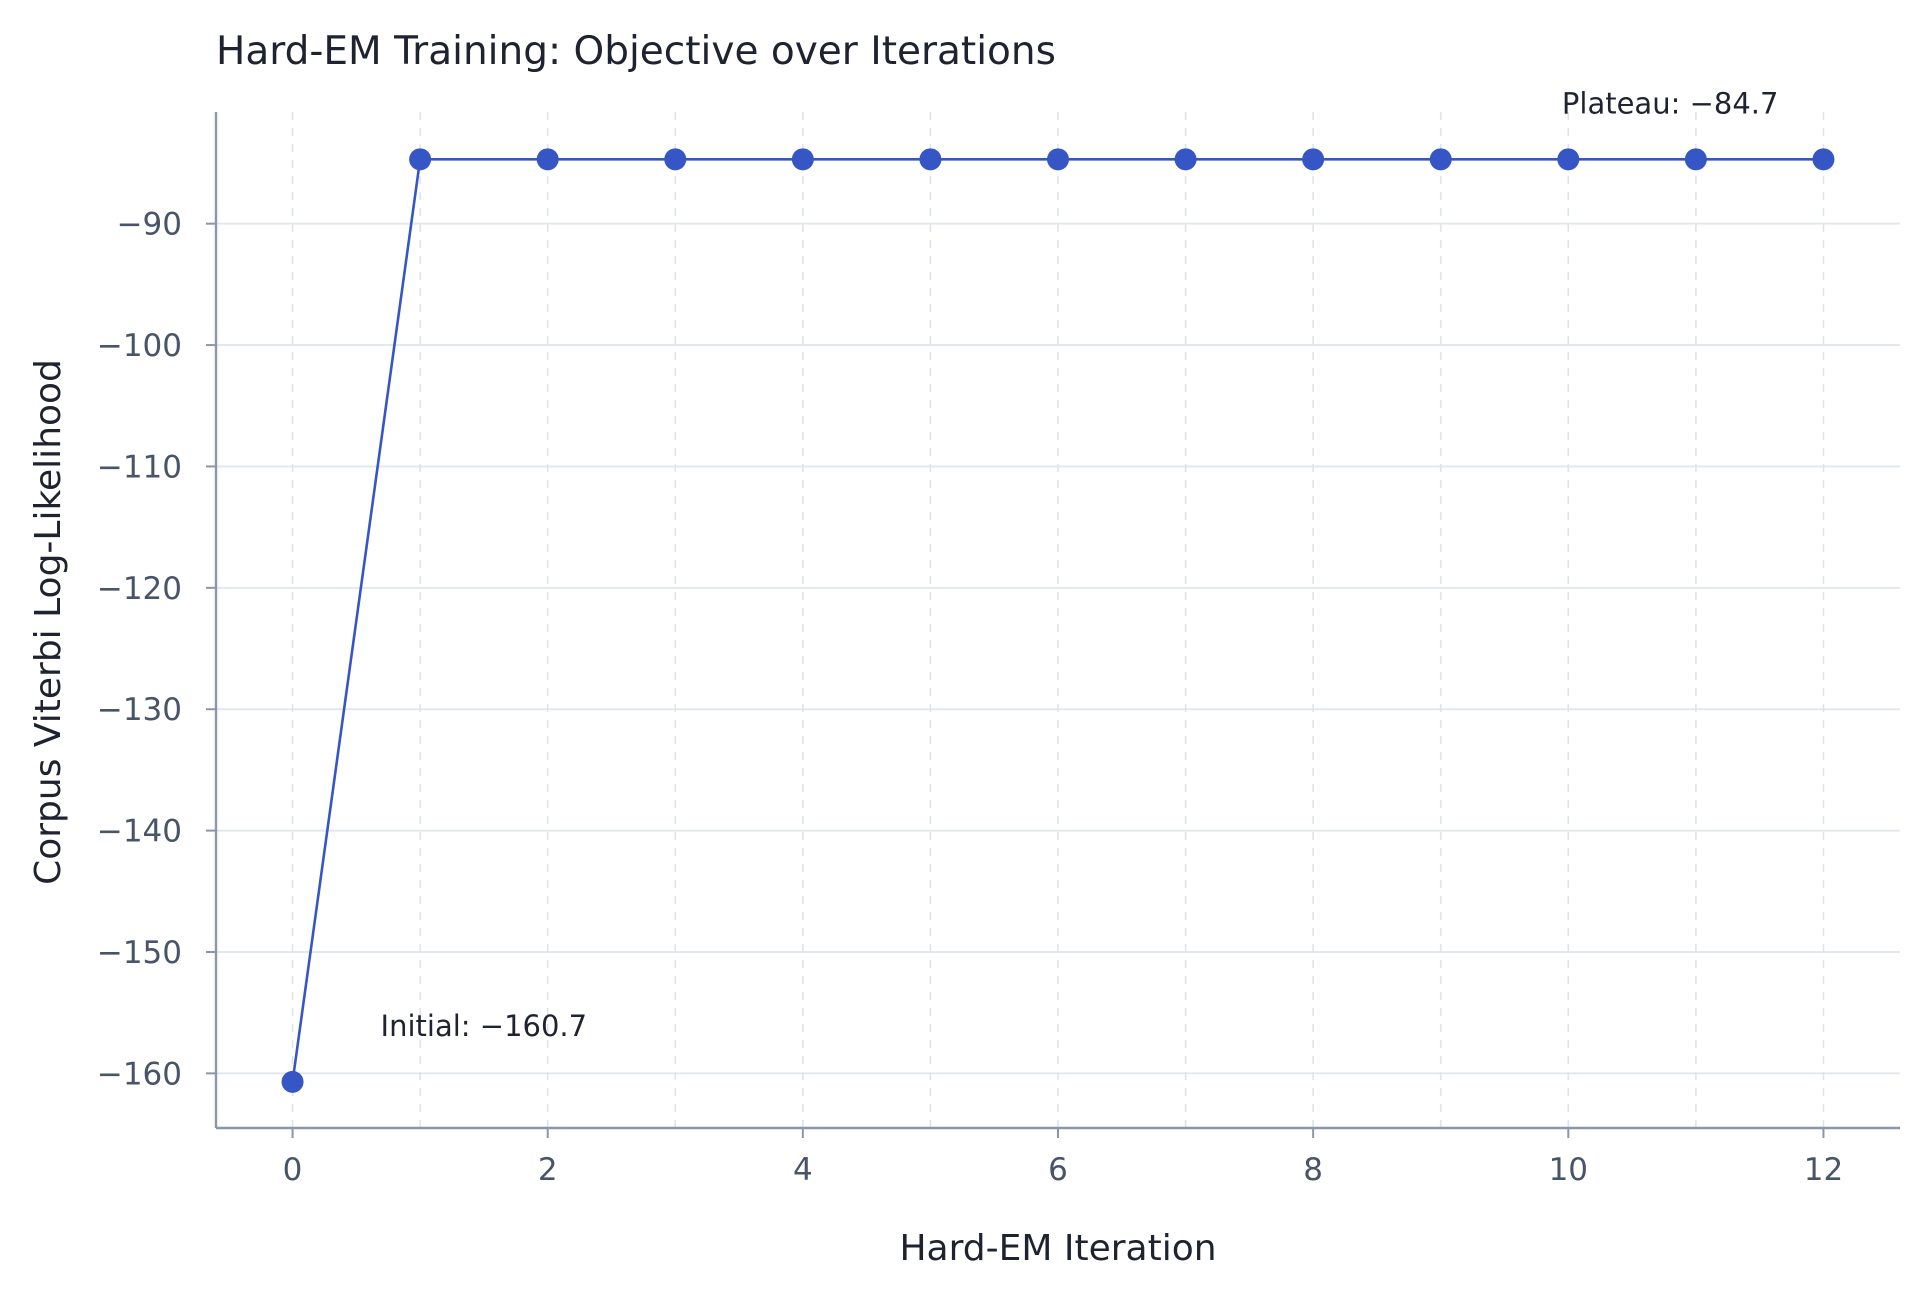  I want to click on y-tick-label: −160, so click(139, 1074).